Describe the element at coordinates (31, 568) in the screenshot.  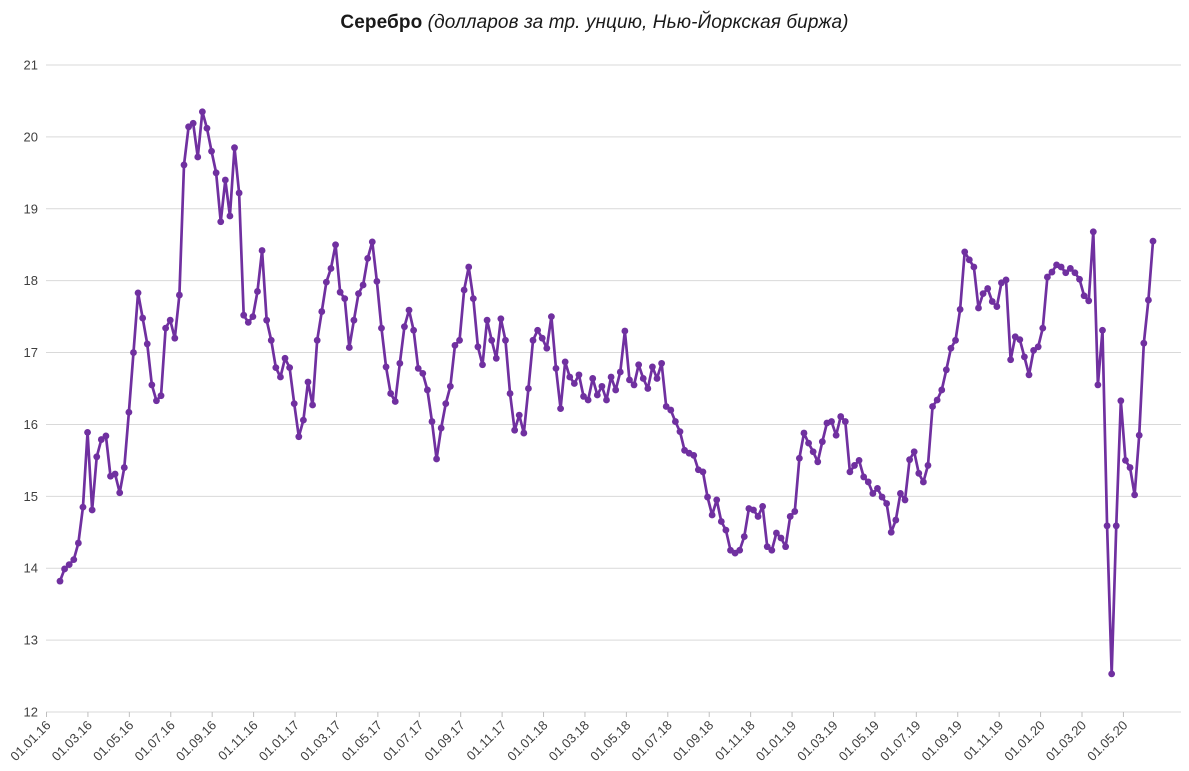
I see `y-axis-label: 14` at that location.